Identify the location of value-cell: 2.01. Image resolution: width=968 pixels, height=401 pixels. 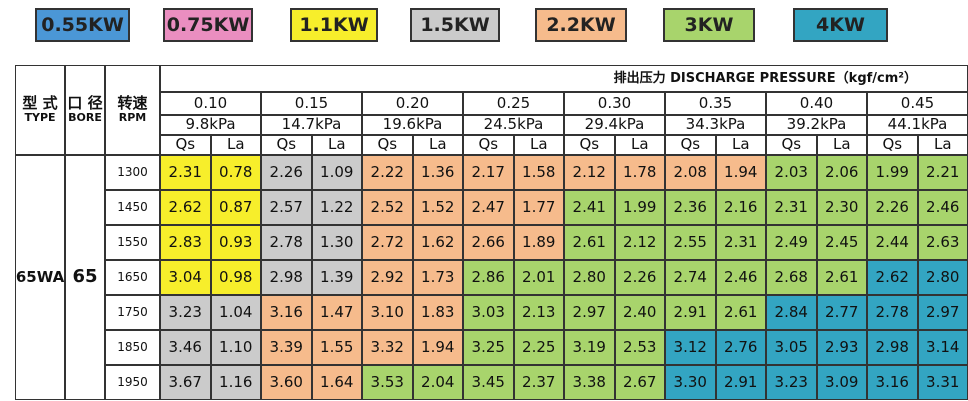
(538, 277).